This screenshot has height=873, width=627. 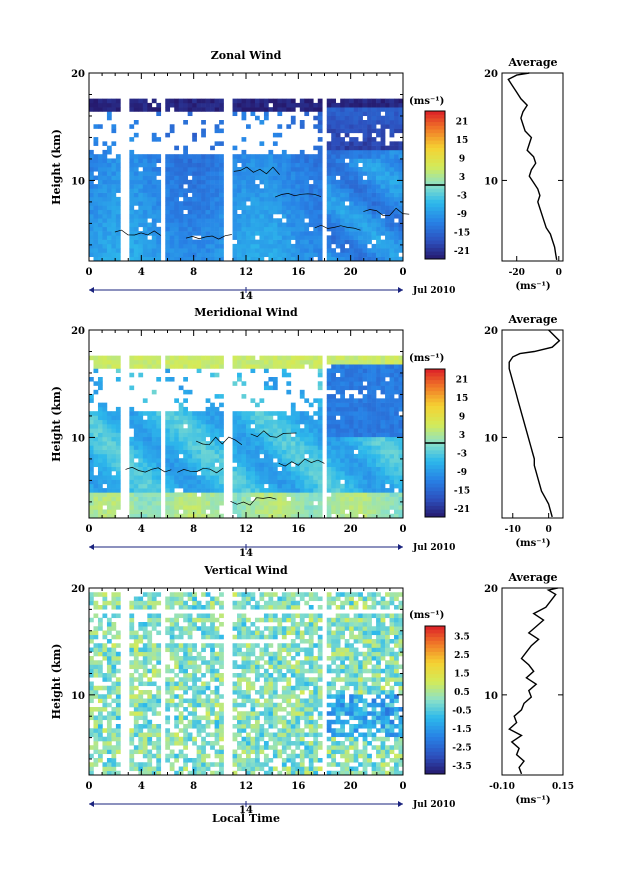 What do you see at coordinates (246, 180) in the screenshot?
I see `heatmap-cells` at bounding box center [246, 180].